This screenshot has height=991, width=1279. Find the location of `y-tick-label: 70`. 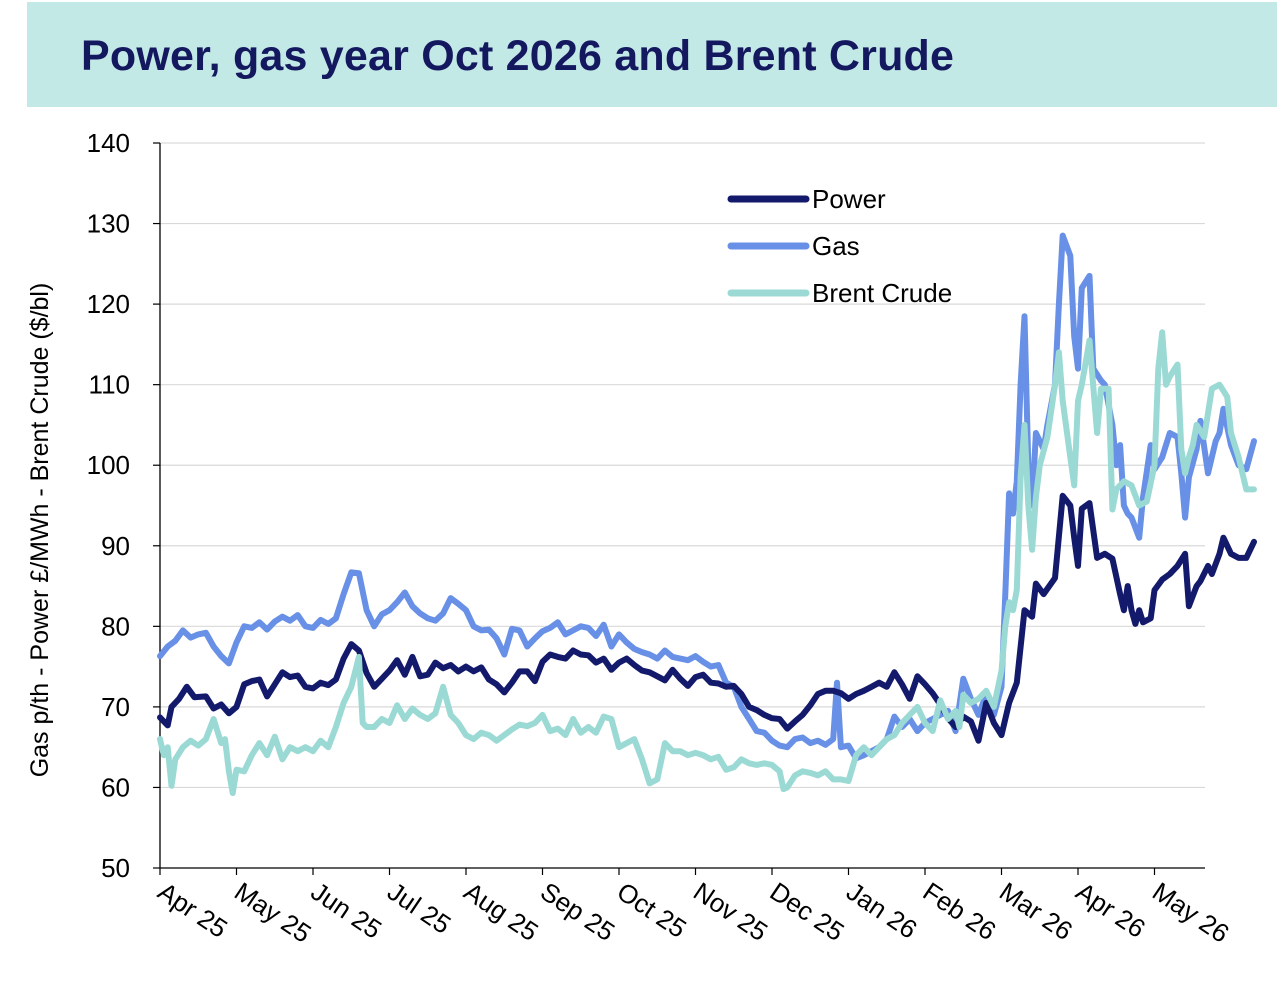

y-tick-label: 70 is located at coordinates (115, 707).